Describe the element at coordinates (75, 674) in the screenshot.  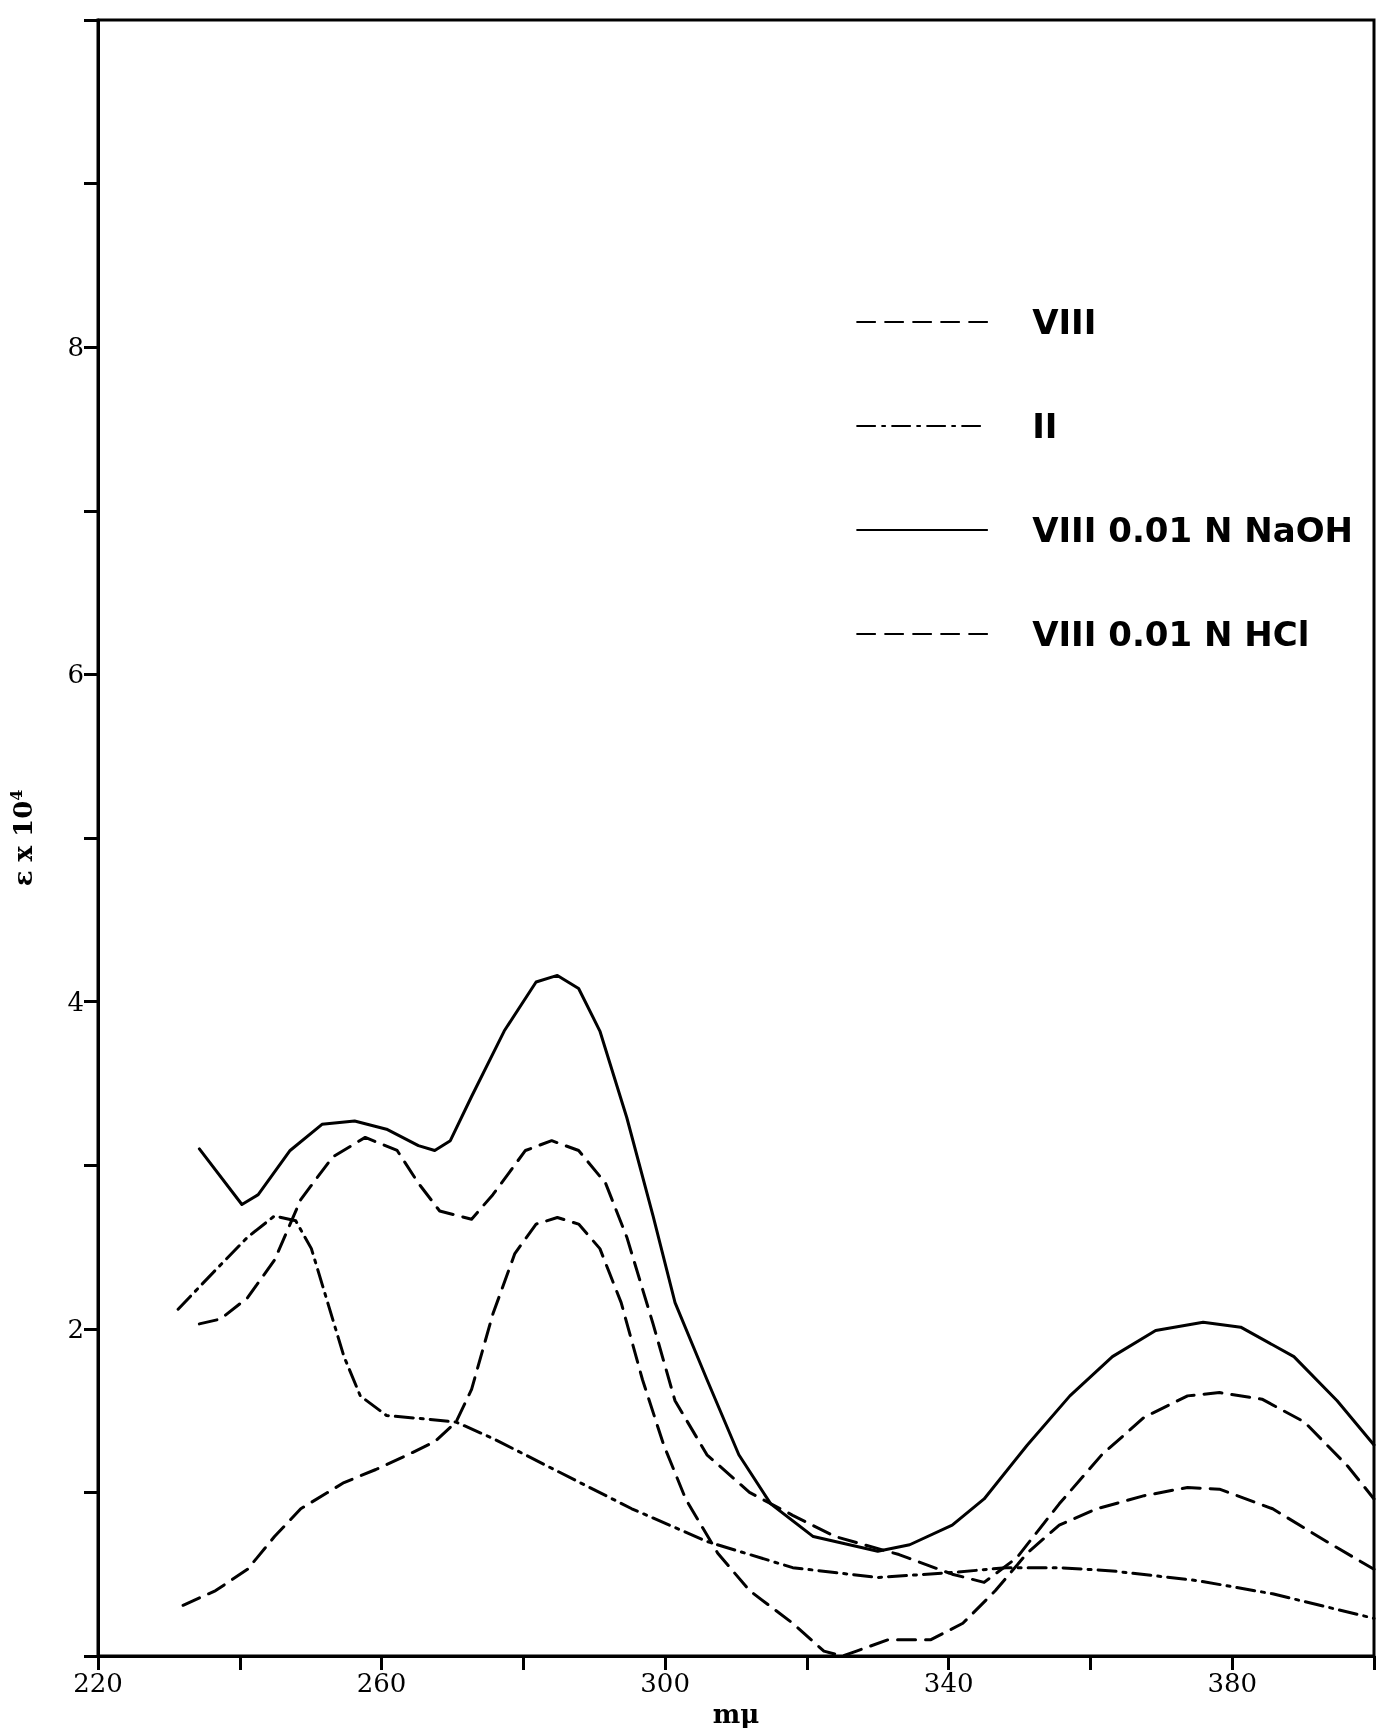
I see `y-tick-label: 6` at that location.